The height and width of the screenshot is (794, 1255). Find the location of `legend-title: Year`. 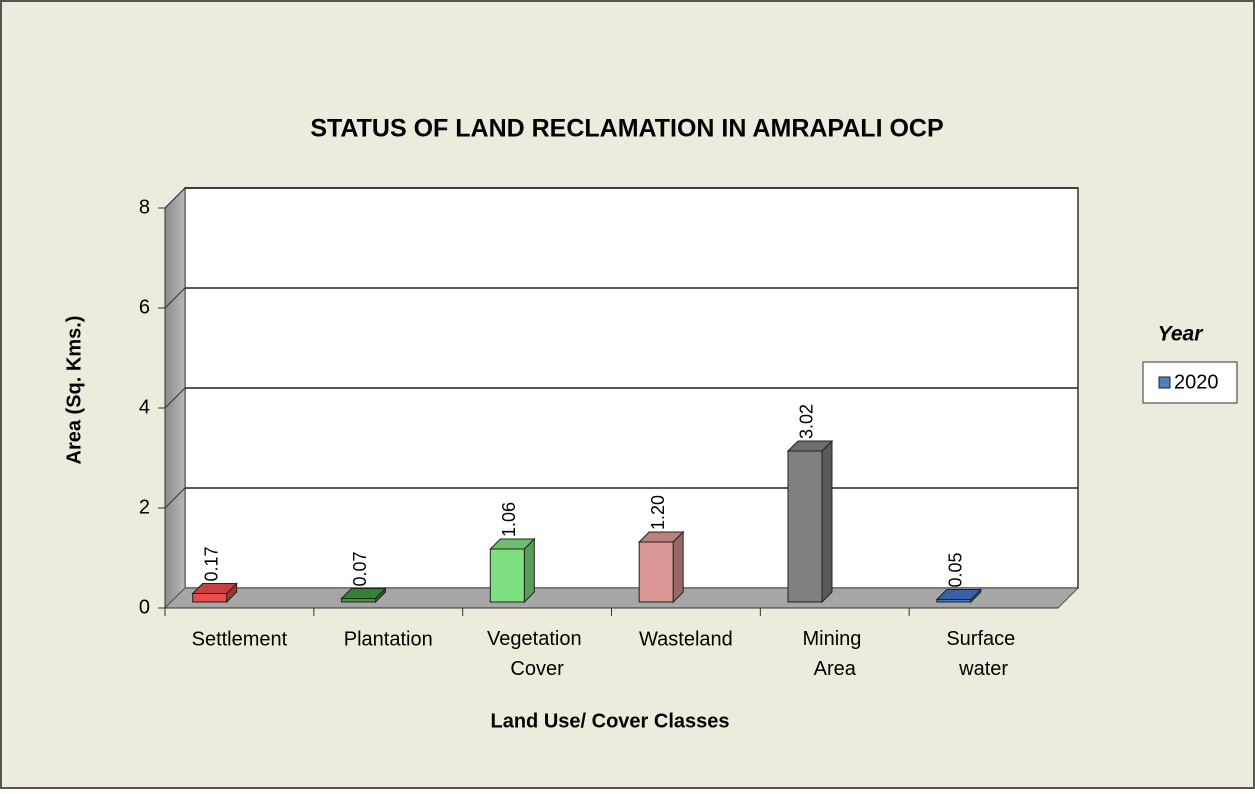

legend-title: Year is located at coordinates (1181, 334).